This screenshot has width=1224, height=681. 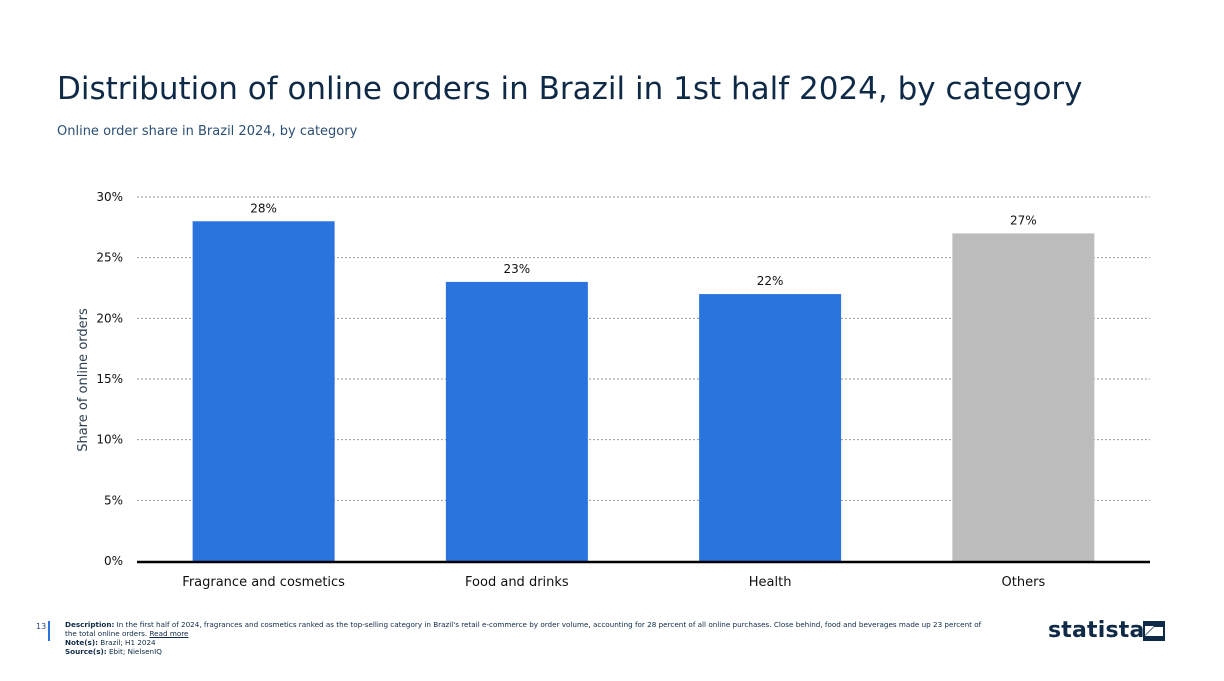 I want to click on x-category-label: Fragrance and cosmetics, so click(x=263, y=582).